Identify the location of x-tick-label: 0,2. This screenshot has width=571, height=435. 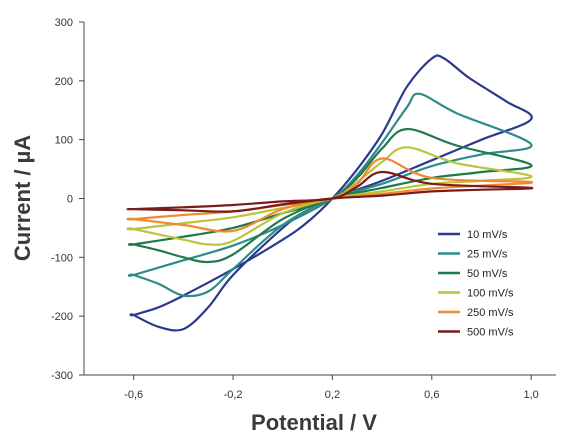
(332, 395).